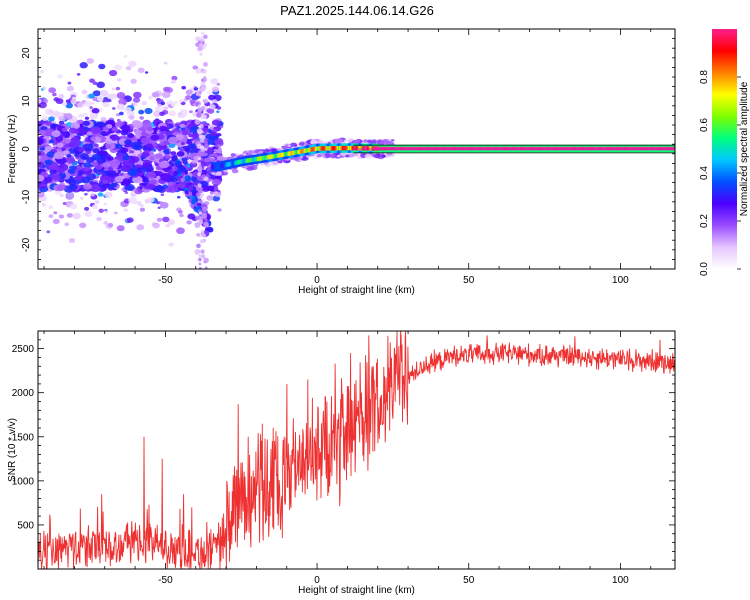  Describe the element at coordinates (26, 196) in the screenshot. I see `y-tick-label: -10` at that location.